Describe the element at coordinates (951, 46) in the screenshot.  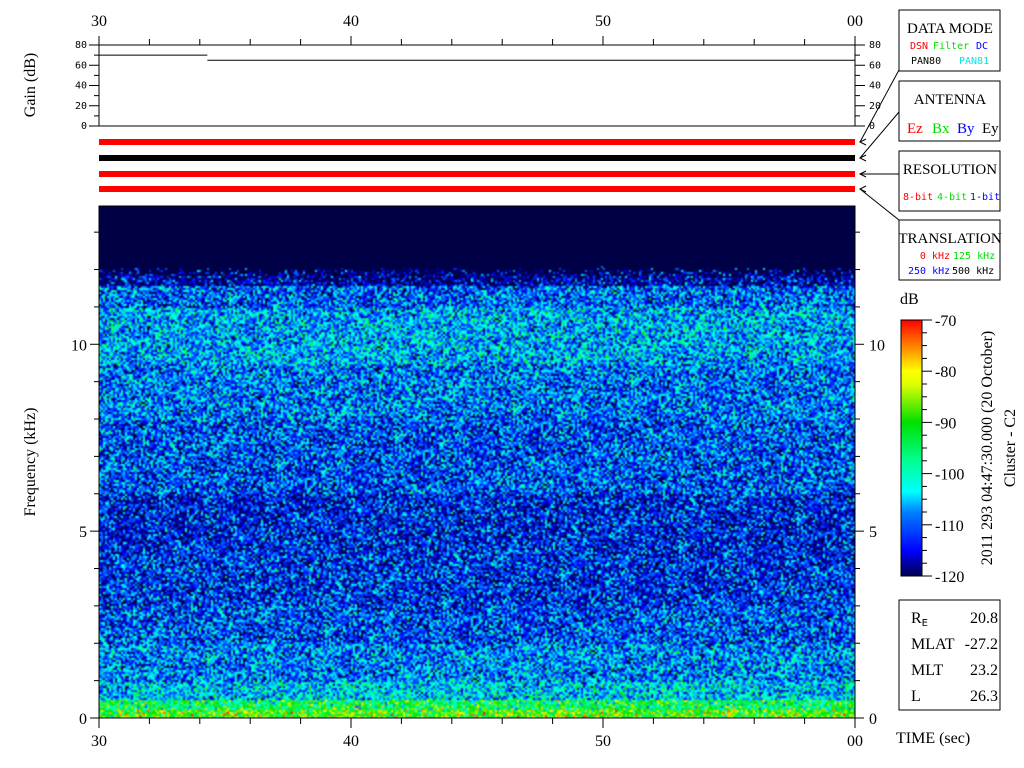
I see `data-mode-filter: Filter` at that location.